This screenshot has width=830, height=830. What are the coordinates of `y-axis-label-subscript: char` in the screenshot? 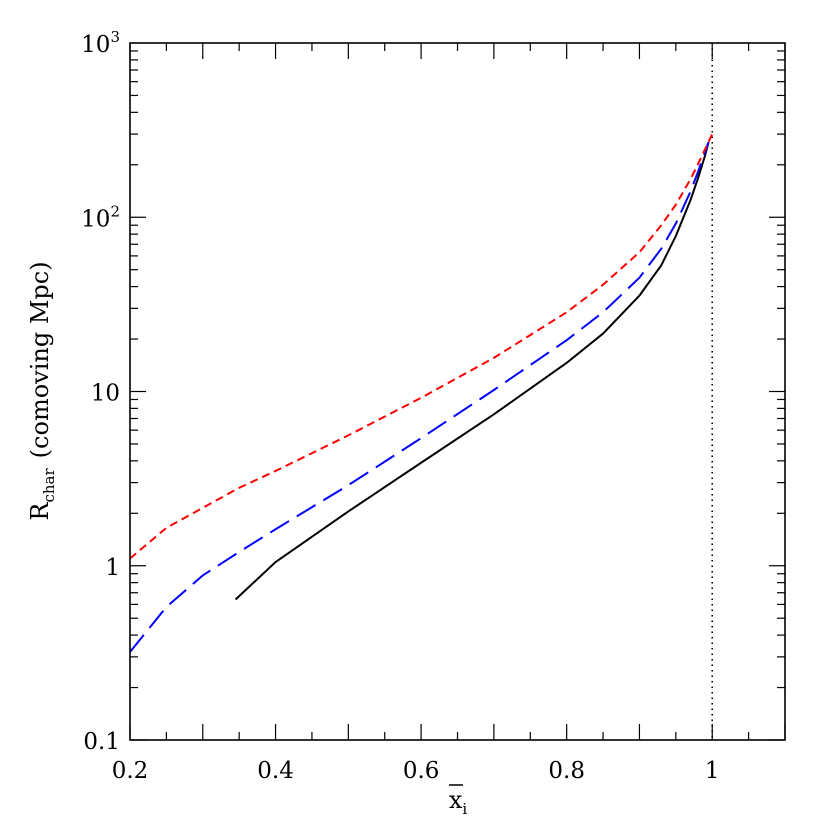 It's located at (49, 484).